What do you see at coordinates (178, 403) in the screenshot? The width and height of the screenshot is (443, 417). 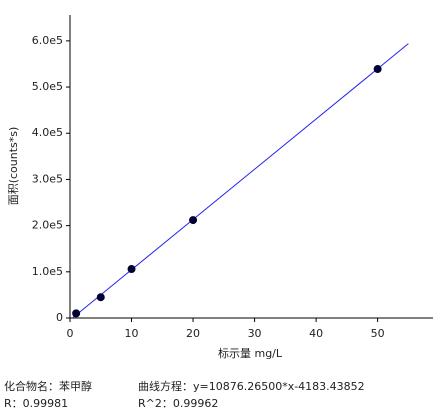 I see `r2-value: R^2：0.99962` at bounding box center [178, 403].